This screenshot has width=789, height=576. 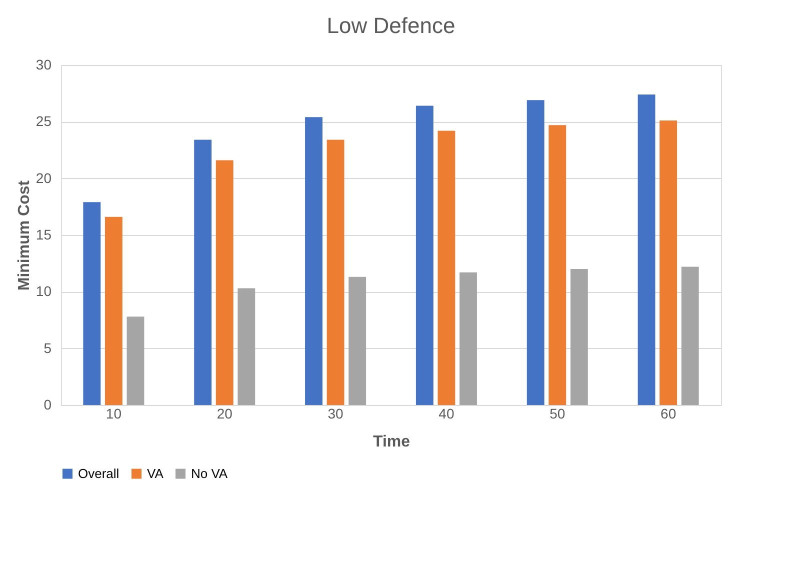 What do you see at coordinates (558, 414) in the screenshot?
I see `x-tick-label: 50` at bounding box center [558, 414].